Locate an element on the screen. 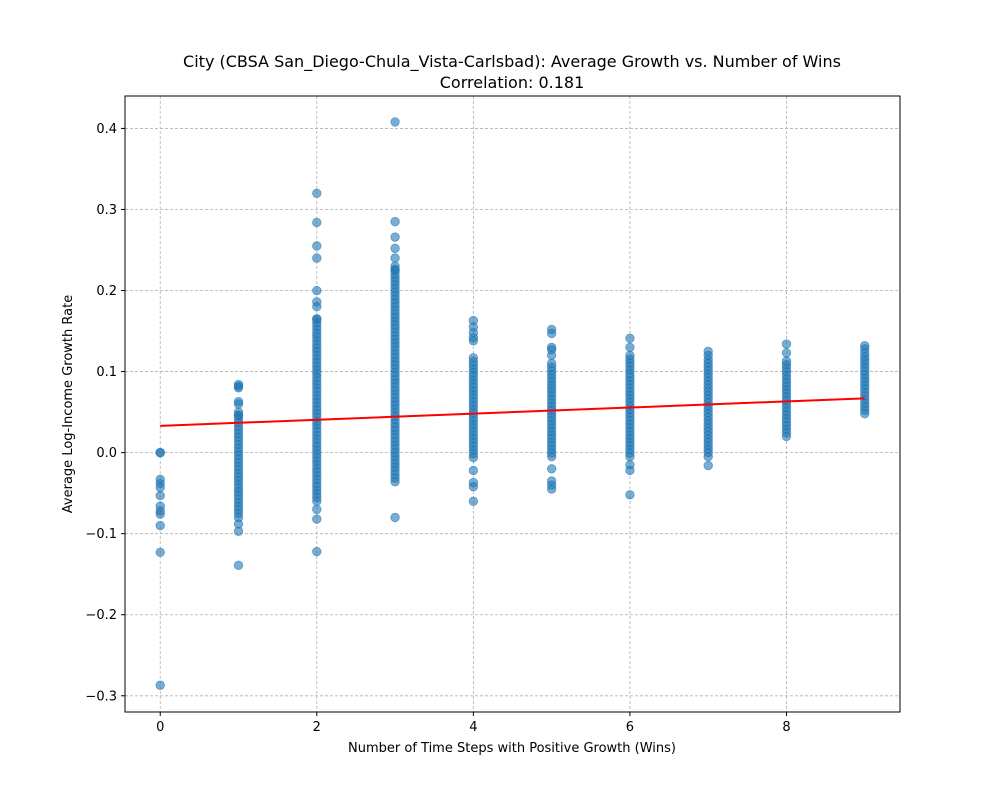 This screenshot has height=800, width=1000. x-tick-label: 6 is located at coordinates (630, 727).